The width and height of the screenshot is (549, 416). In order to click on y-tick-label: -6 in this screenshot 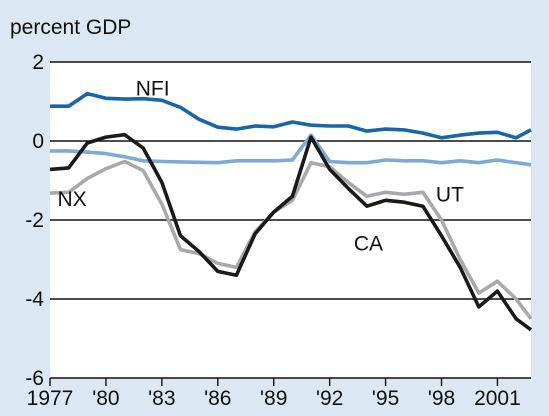, I will do `click(34, 378)`.